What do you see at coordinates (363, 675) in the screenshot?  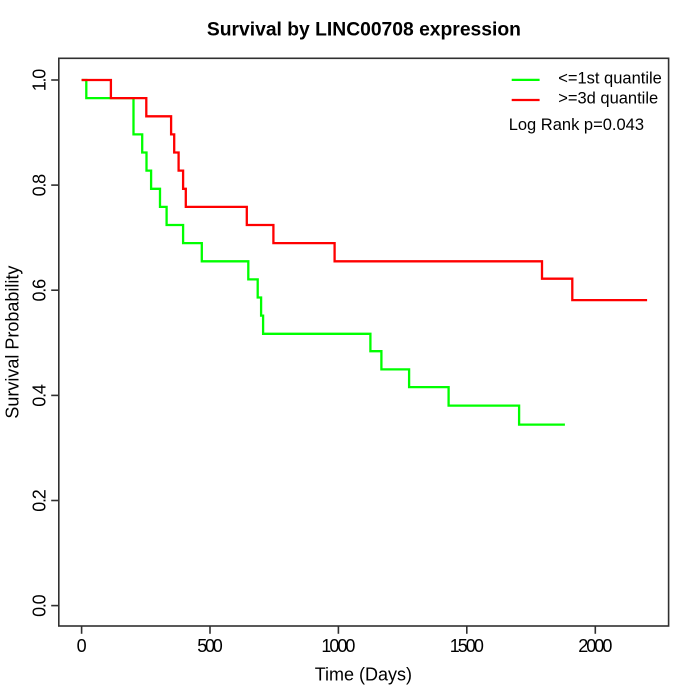 I see `svg-text: Time (Days)` at bounding box center [363, 675].